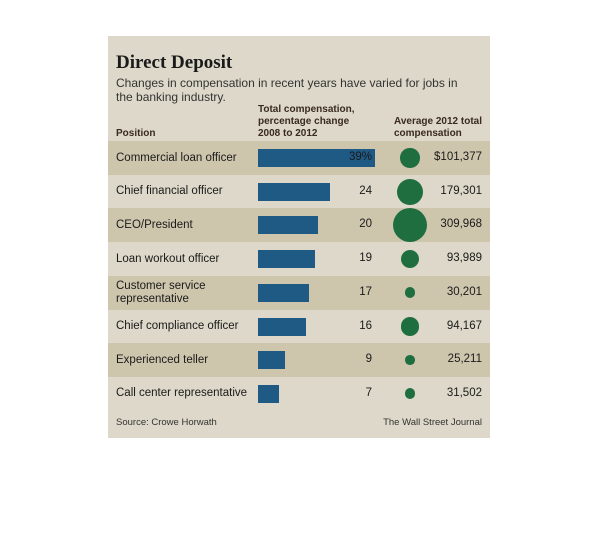 Image resolution: width=598 pixels, height=534 pixels. I want to click on table-row: CEO/President 20 309,968, so click(299, 225).